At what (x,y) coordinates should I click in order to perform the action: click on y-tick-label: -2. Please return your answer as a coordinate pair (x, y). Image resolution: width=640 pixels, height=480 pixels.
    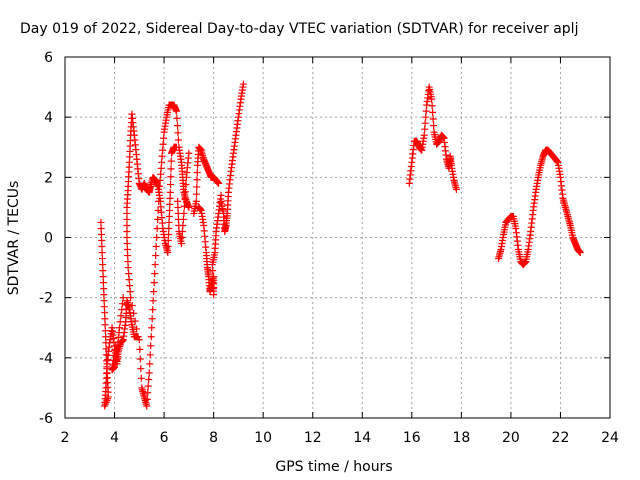
    Looking at the image, I should click on (46, 299).